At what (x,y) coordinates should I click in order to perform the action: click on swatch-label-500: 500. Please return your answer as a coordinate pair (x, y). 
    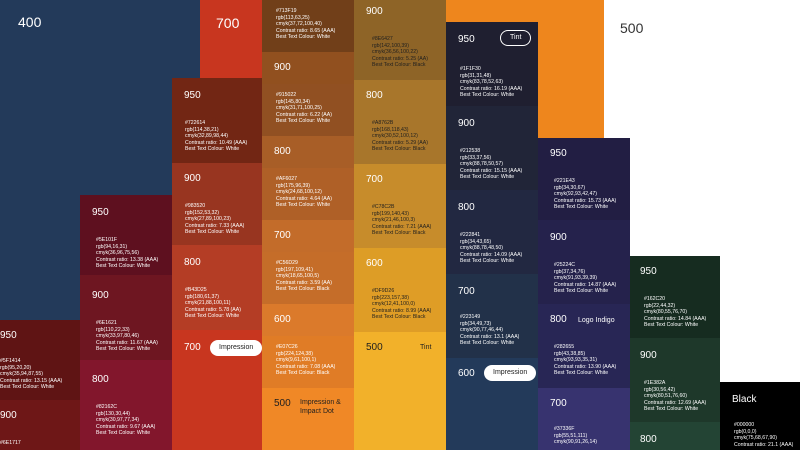
    Looking at the image, I should click on (632, 28).